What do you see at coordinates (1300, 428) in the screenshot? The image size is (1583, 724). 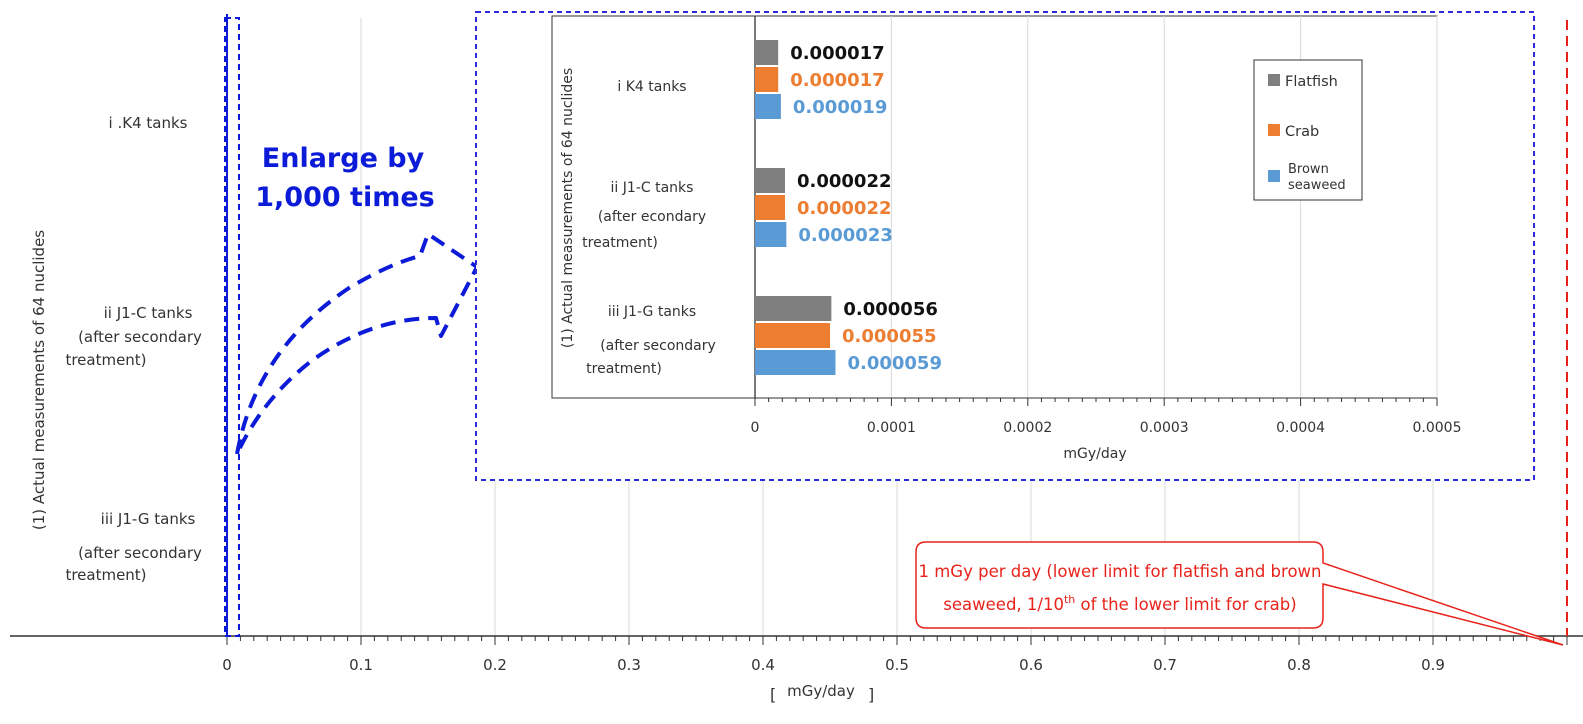 I see `inset-x-tick-label: 0.0004` at bounding box center [1300, 428].